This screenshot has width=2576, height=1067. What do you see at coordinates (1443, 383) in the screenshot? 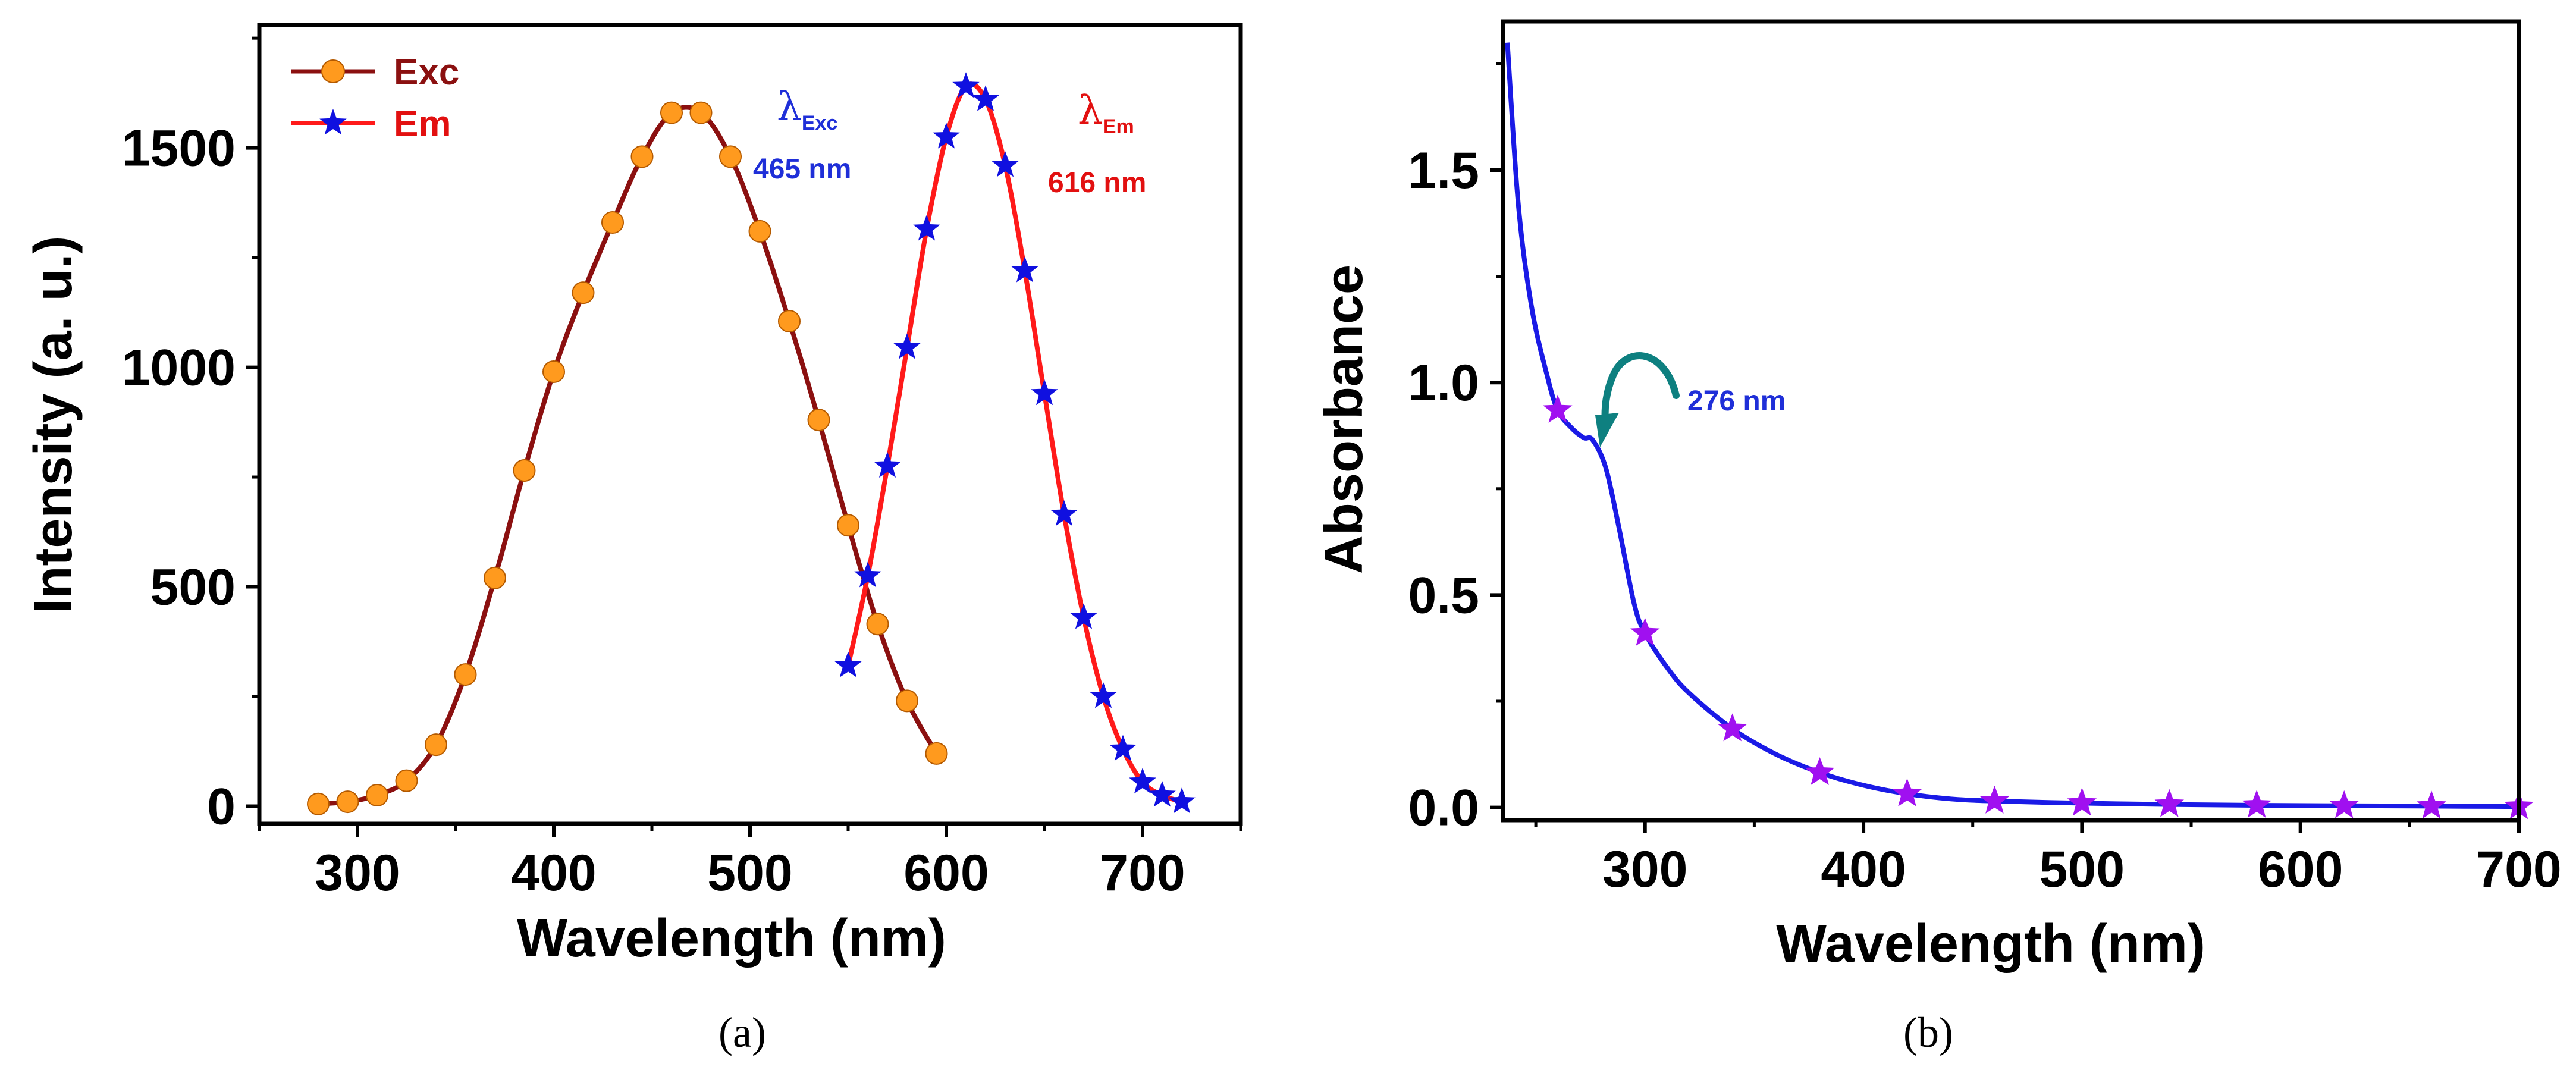
I see `panel-b-y-tick-label: 1.0` at bounding box center [1443, 383].